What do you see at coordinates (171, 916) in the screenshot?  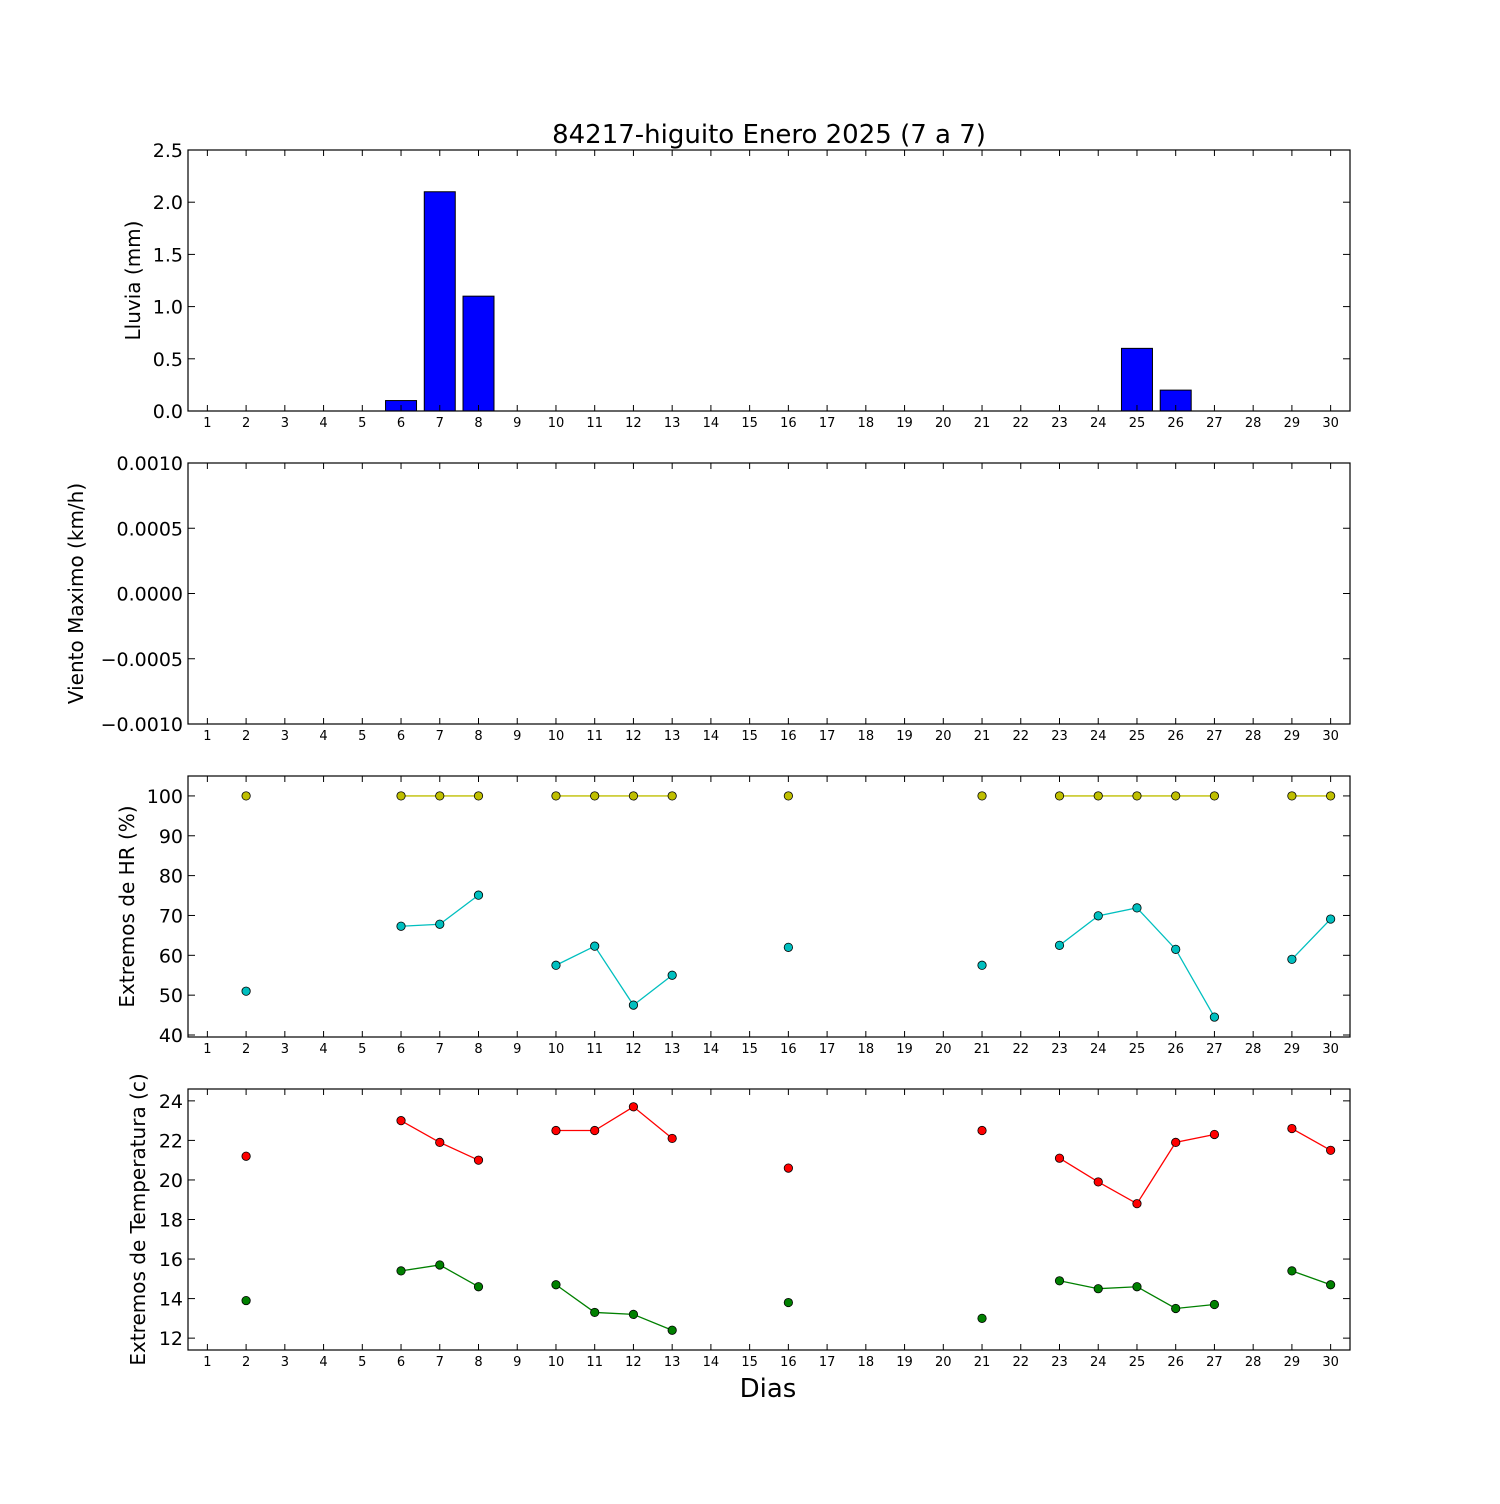 I see `y-tick-label: 70` at bounding box center [171, 916].